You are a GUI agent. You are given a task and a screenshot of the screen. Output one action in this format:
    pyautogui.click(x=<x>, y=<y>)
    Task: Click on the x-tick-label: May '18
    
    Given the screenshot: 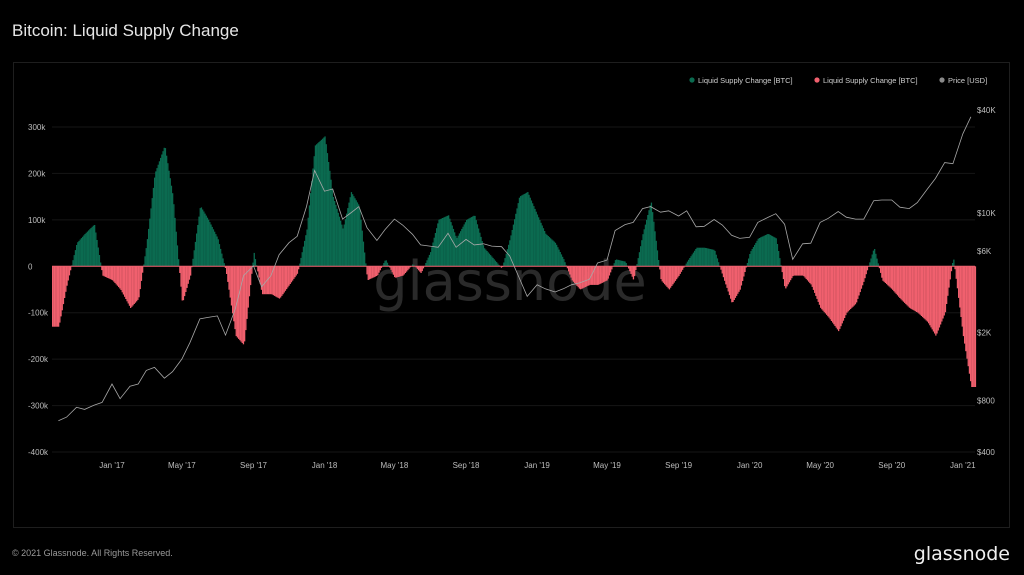 What is the action you would take?
    pyautogui.click(x=395, y=465)
    